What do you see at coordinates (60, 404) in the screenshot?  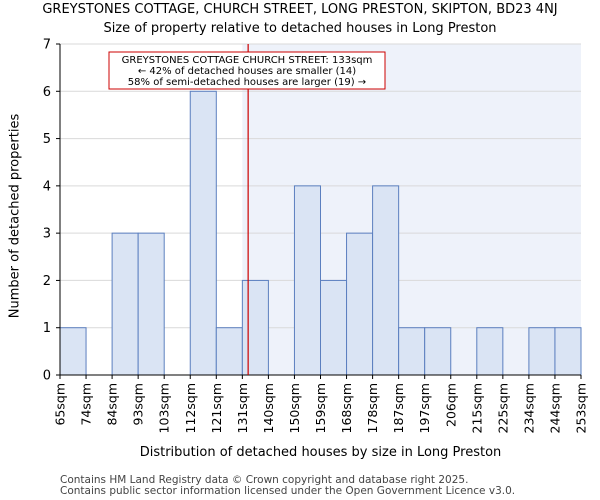 I see `x-tick-label: 65sqm` at bounding box center [60, 404].